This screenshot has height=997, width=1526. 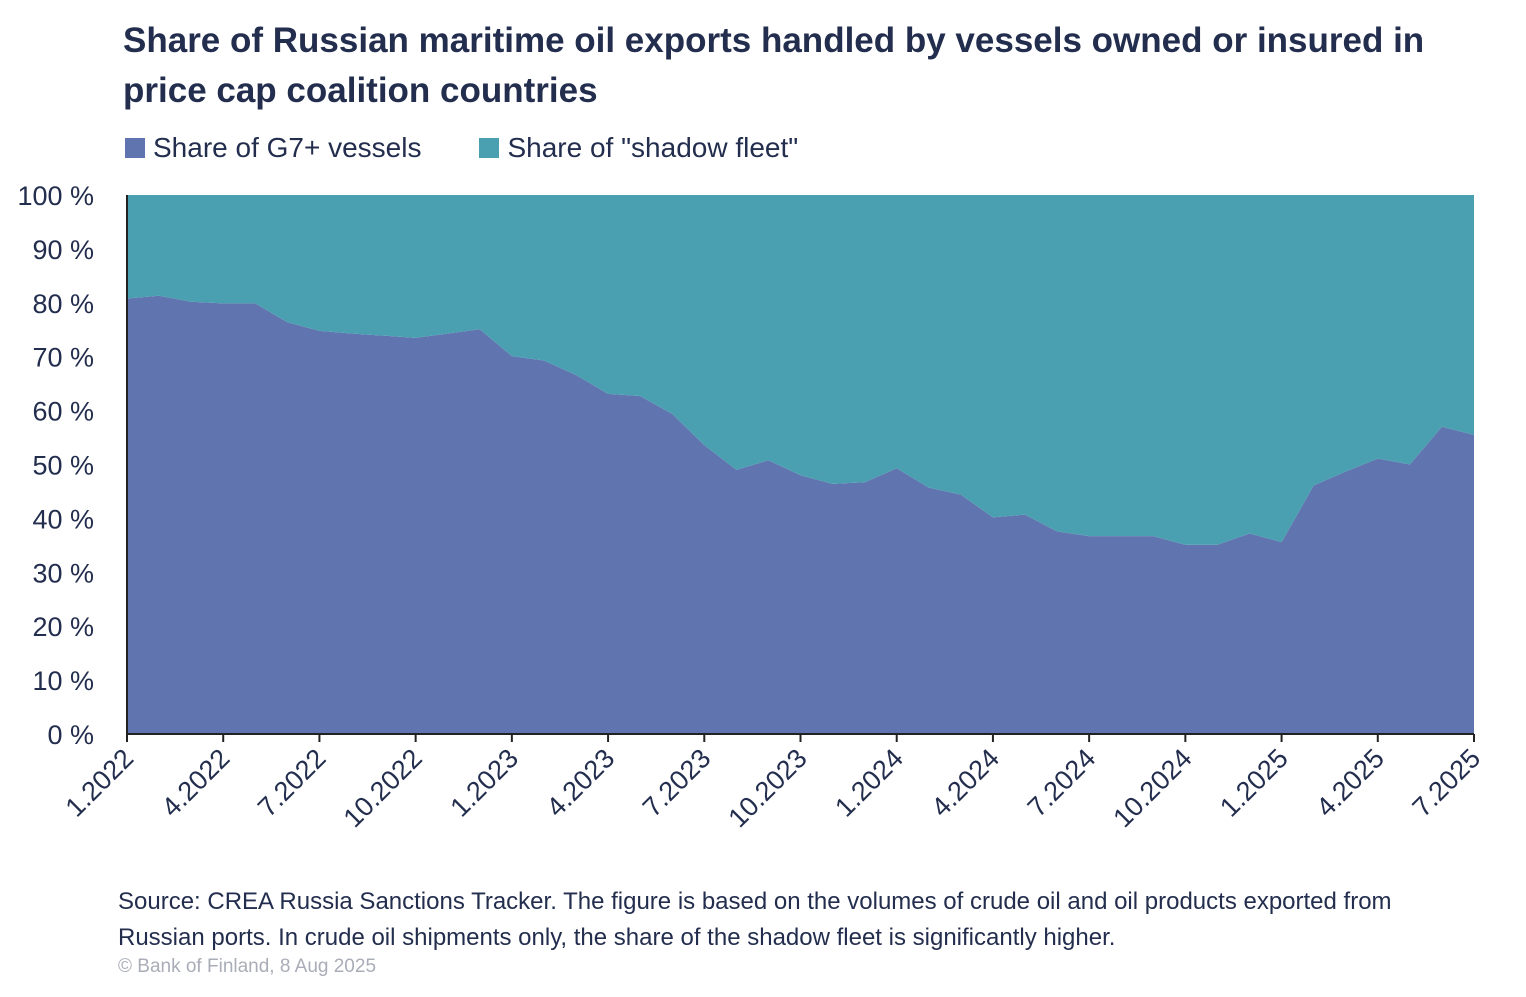 What do you see at coordinates (653, 147) in the screenshot?
I see `legend-label-shadow-fleet: Share of "shadow fleet"` at bounding box center [653, 147].